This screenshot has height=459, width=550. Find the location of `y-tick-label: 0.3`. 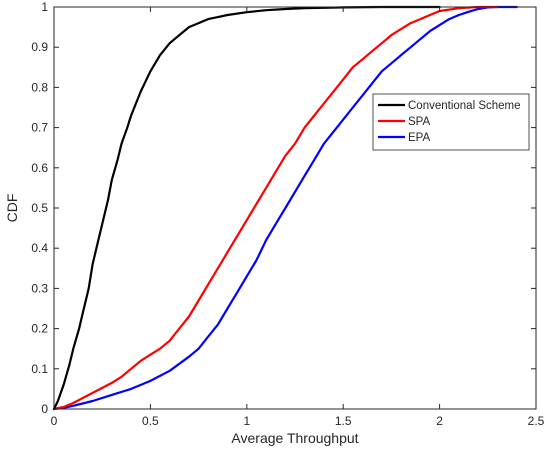

y-tick-label: 0.3 is located at coordinates (39, 288).